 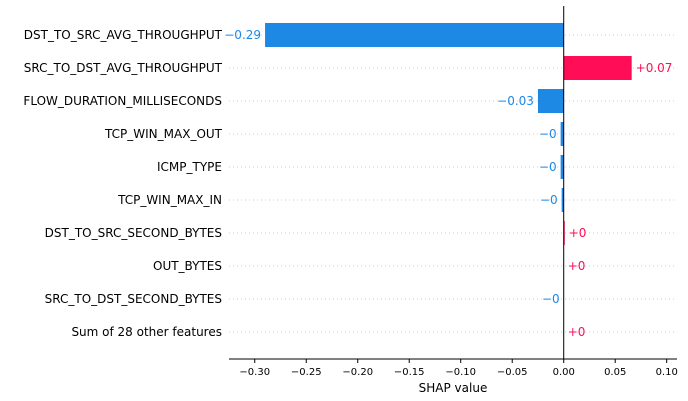 I want to click on feature-label: DST_TO_SRC_SECOND_BYTES, so click(x=133, y=233).